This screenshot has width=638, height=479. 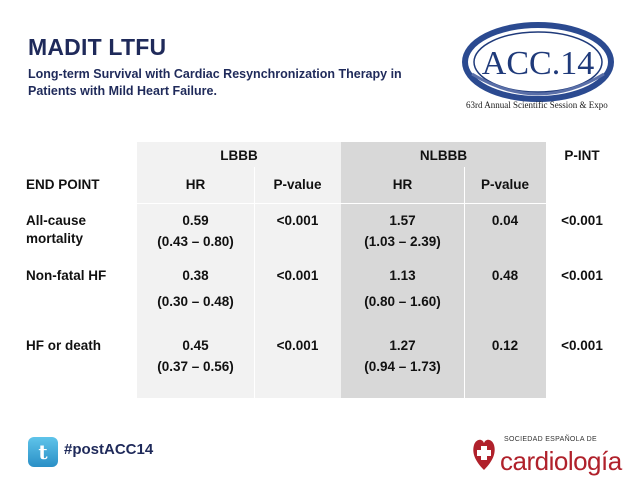 What do you see at coordinates (195, 220) in the screenshot?
I see `row-lbbb-hr: 0.59` at bounding box center [195, 220].